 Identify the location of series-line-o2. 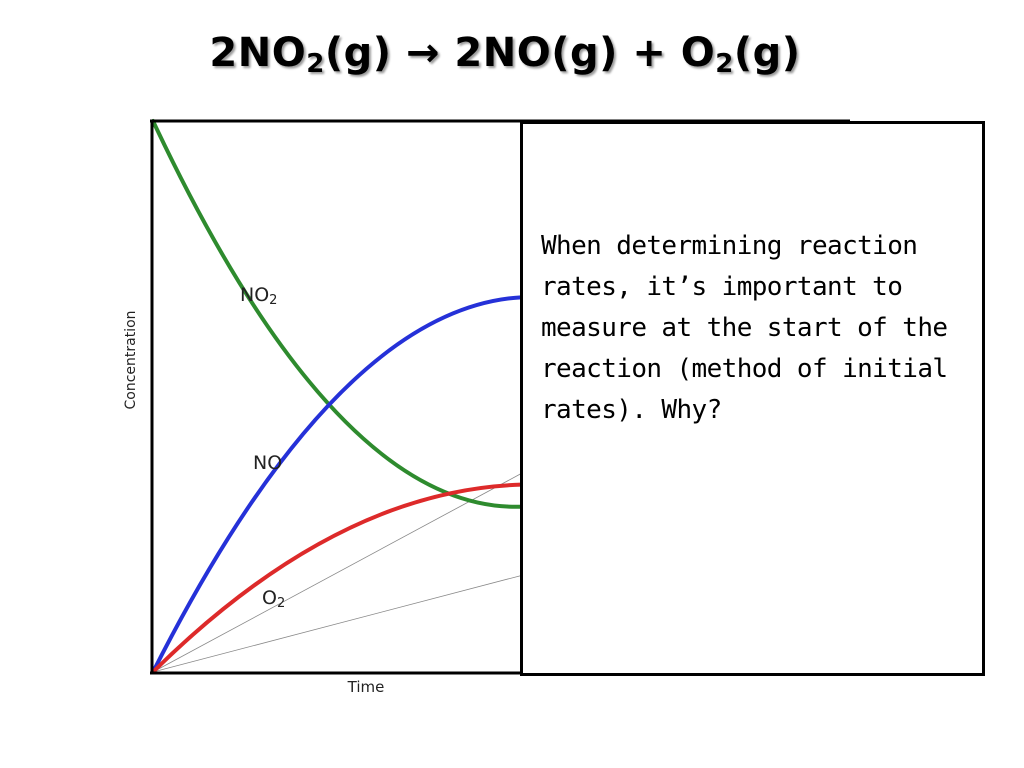
(337, 578).